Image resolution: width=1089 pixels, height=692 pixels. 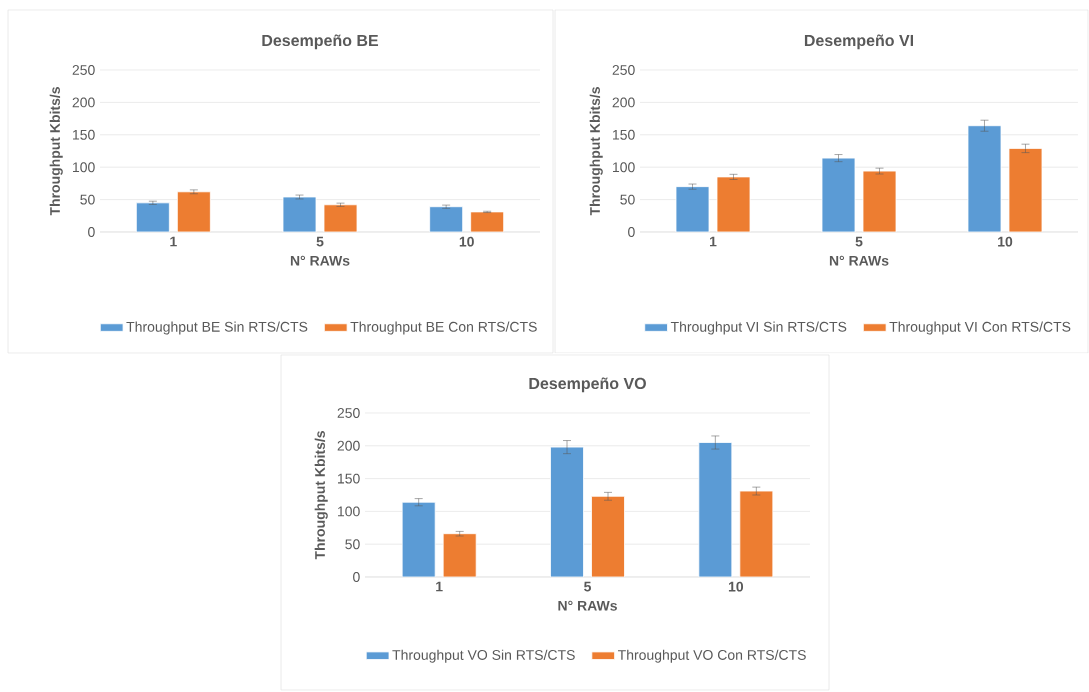 What do you see at coordinates (320, 42) in the screenshot?
I see `chart-title: Desempeño BE` at bounding box center [320, 42].